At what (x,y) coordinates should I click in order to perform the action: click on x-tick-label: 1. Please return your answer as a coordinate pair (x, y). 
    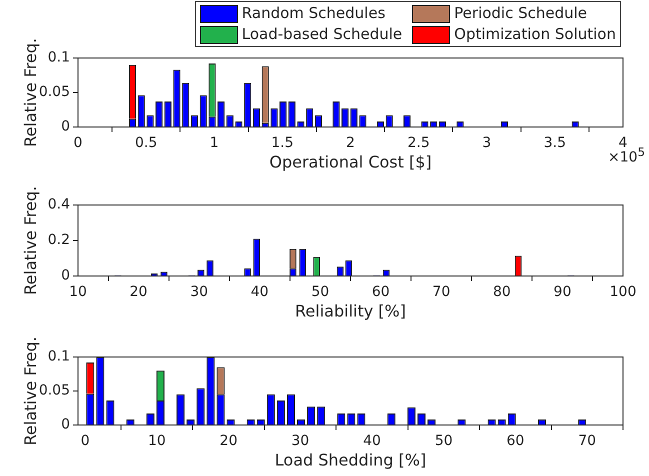
    Looking at the image, I should click on (214, 143).